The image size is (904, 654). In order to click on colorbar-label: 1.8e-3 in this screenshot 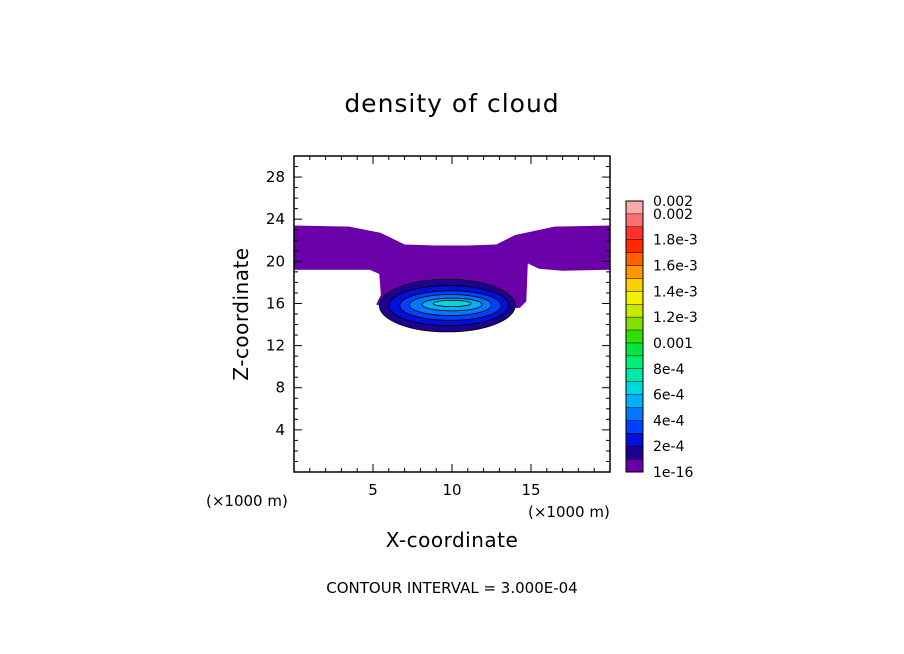, I will do `click(675, 241)`.